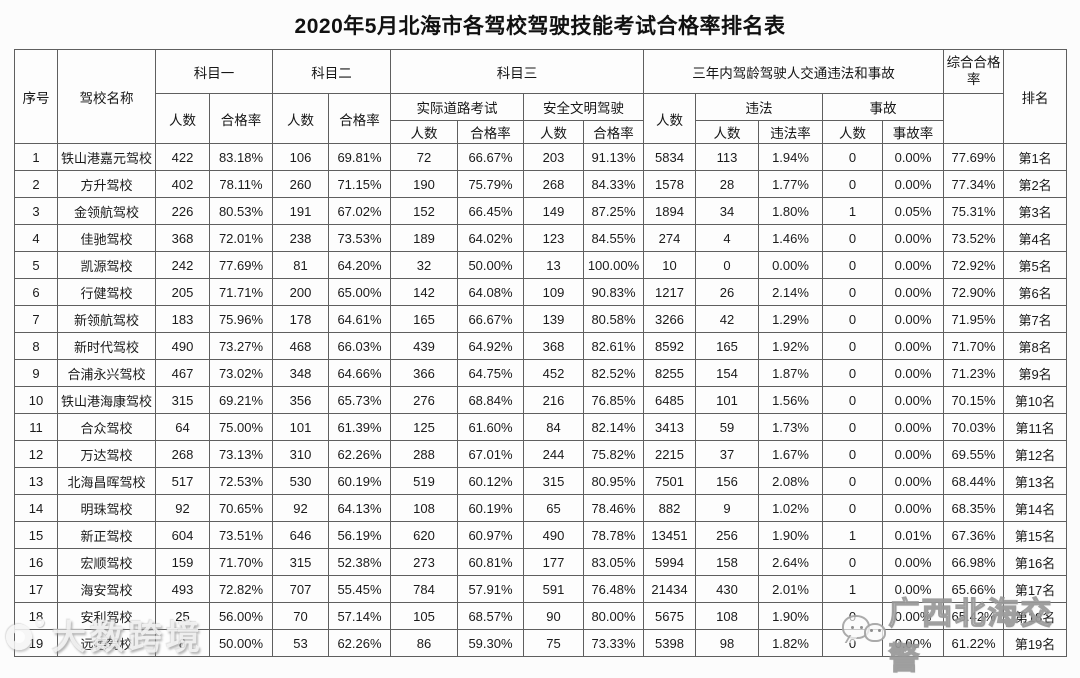 This screenshot has width=1080, height=678. Describe the element at coordinates (424, 616) in the screenshot. I see `cell-s3-road-count: 105` at that location.